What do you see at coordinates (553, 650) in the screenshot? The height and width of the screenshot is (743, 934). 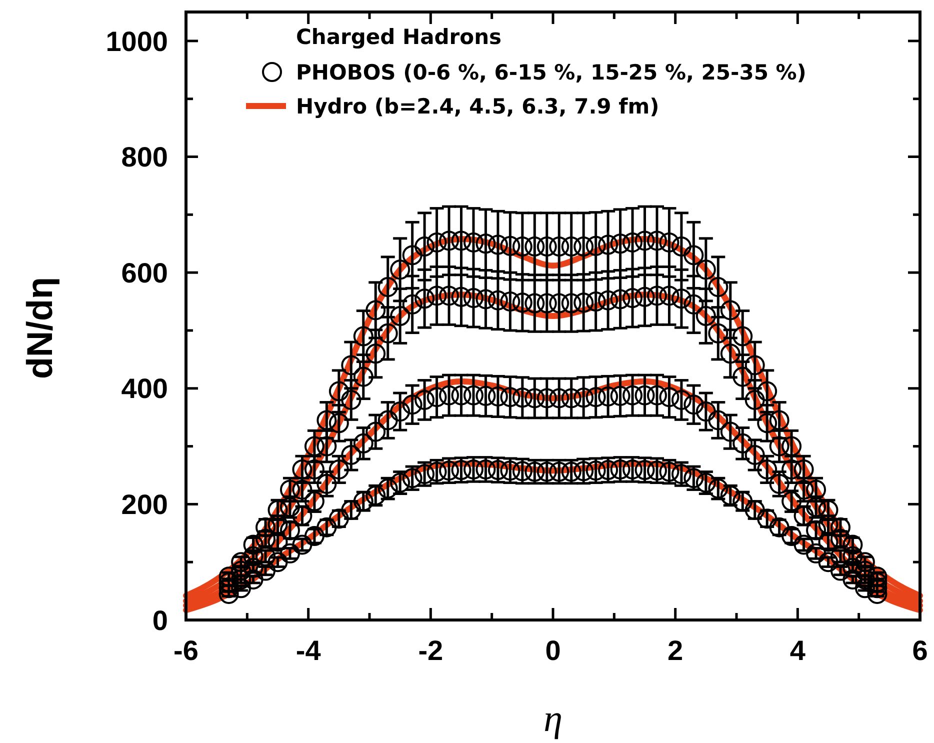 I see `x-tick-label: 0` at bounding box center [553, 650].